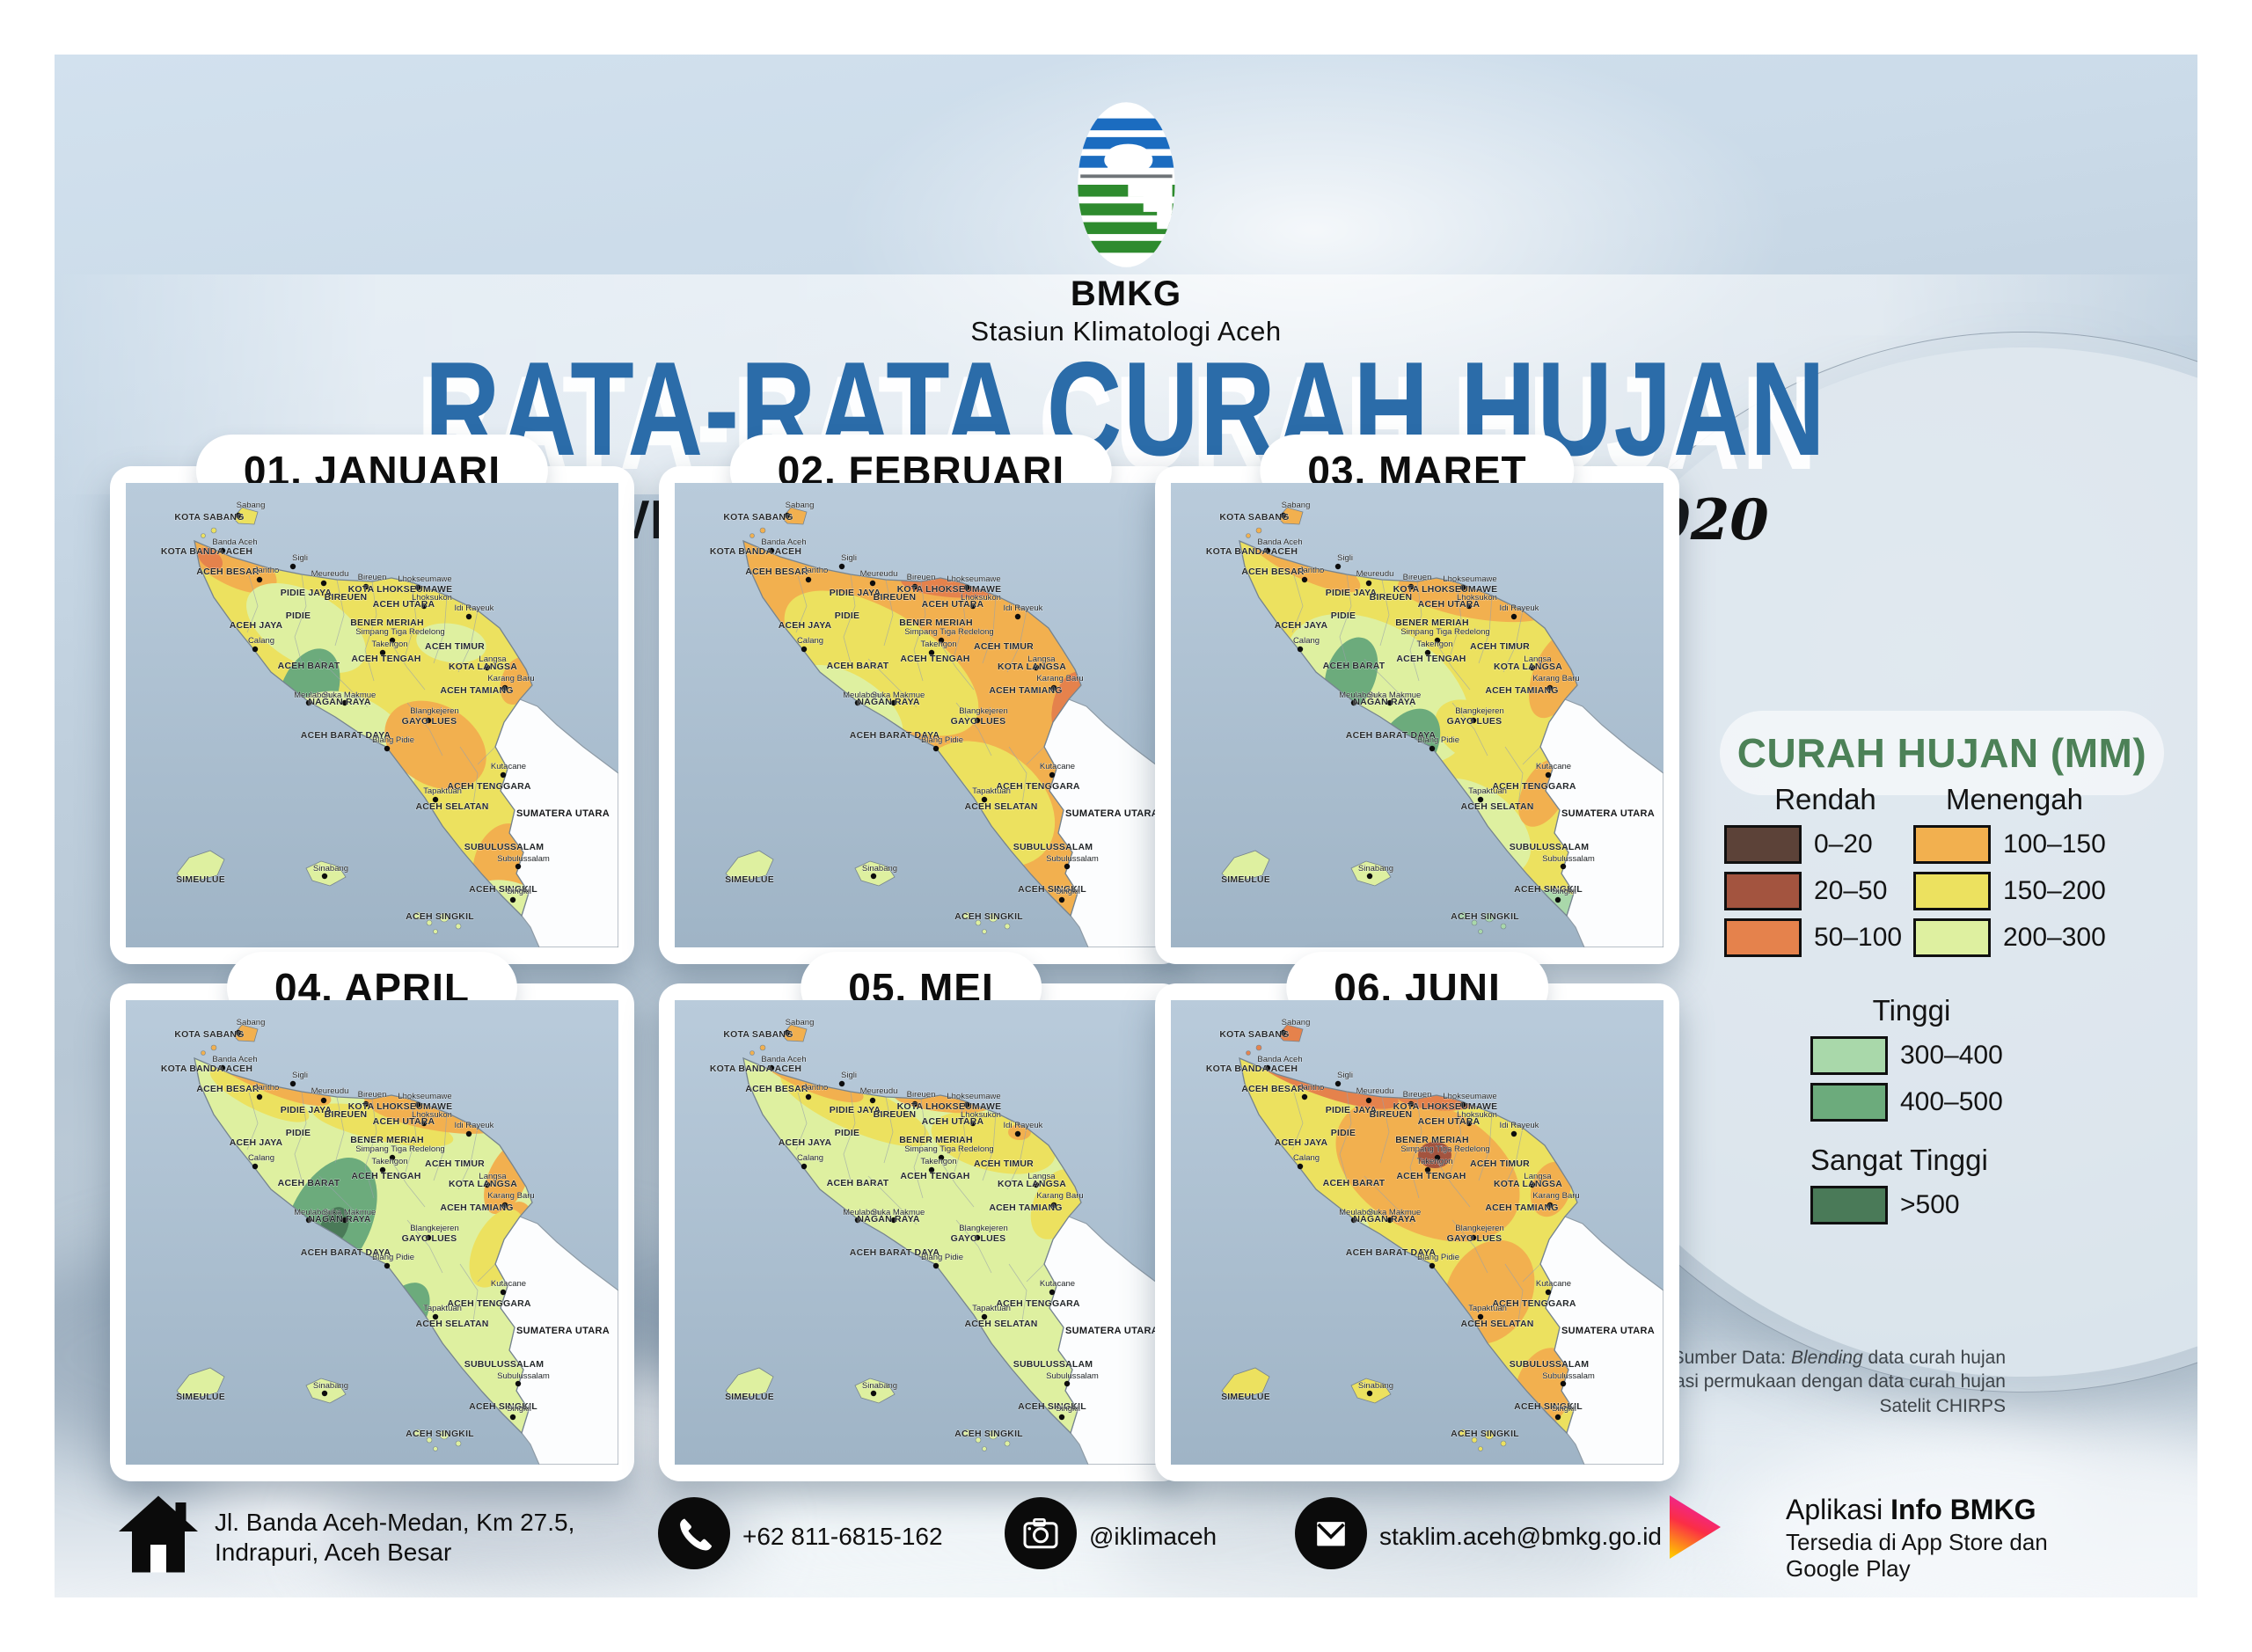 The width and height of the screenshot is (2252, 1652). Describe the element at coordinates (1245, 1397) in the screenshot. I see `map-region-label: SIMEULUE` at that location.